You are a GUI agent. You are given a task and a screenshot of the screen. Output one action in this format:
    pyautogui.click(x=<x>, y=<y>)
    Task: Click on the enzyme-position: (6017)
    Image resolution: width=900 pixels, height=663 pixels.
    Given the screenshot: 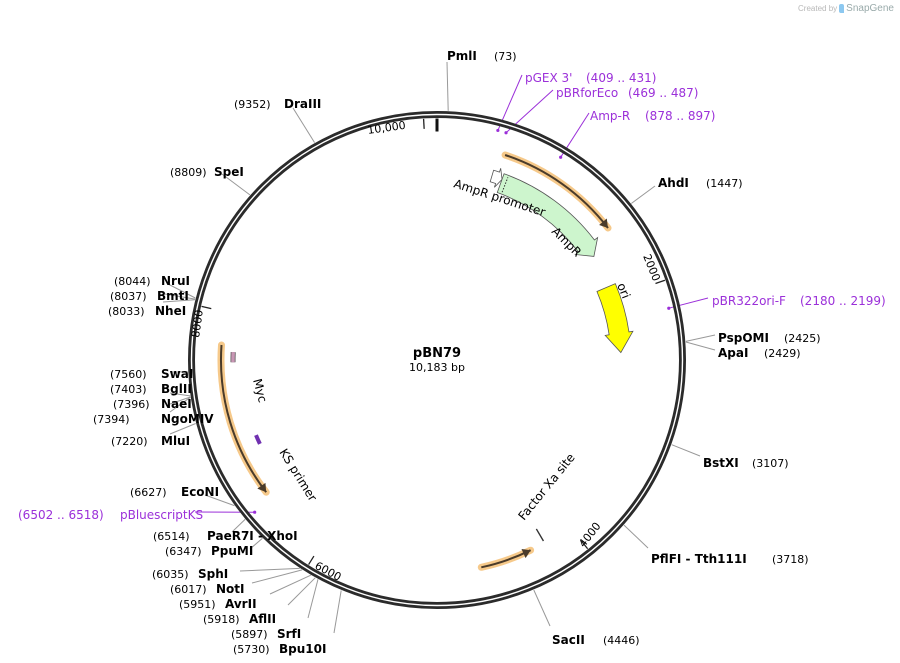 What is the action you would take?
    pyautogui.click(x=188, y=589)
    